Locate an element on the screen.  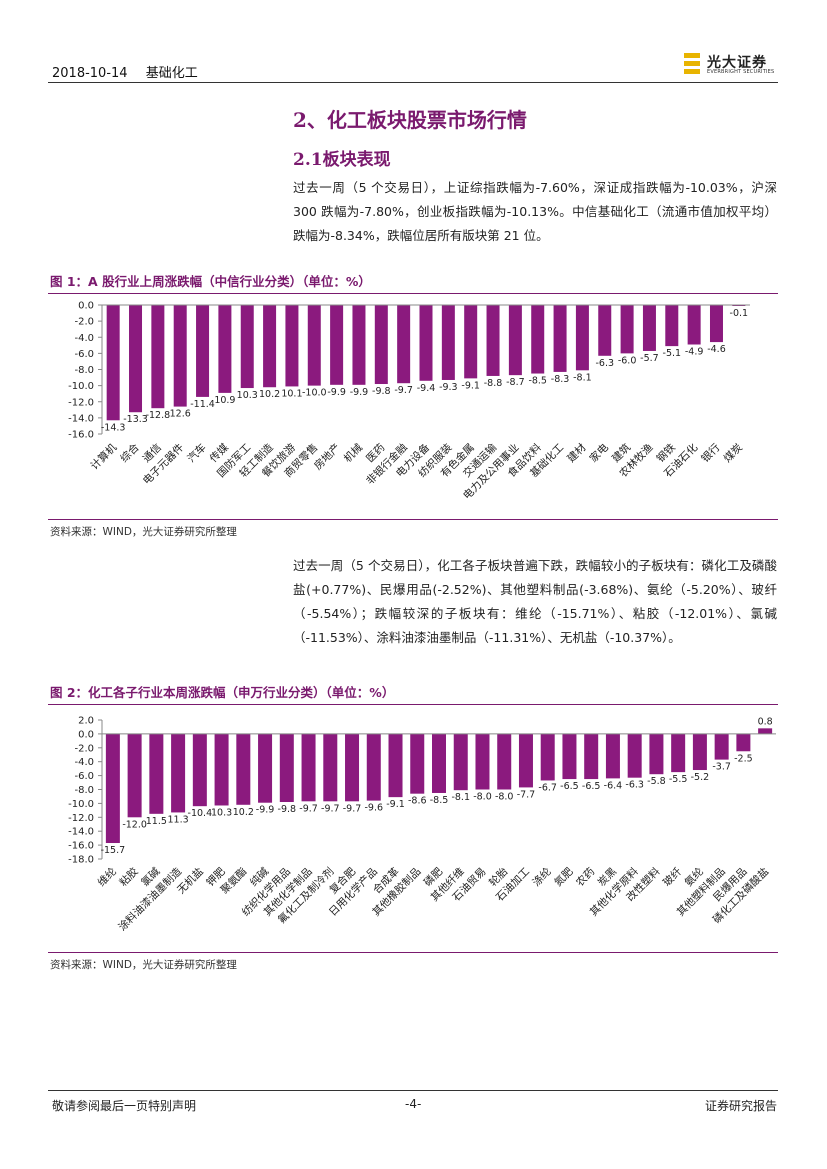
data-label: -8.7 is located at coordinates (515, 382).